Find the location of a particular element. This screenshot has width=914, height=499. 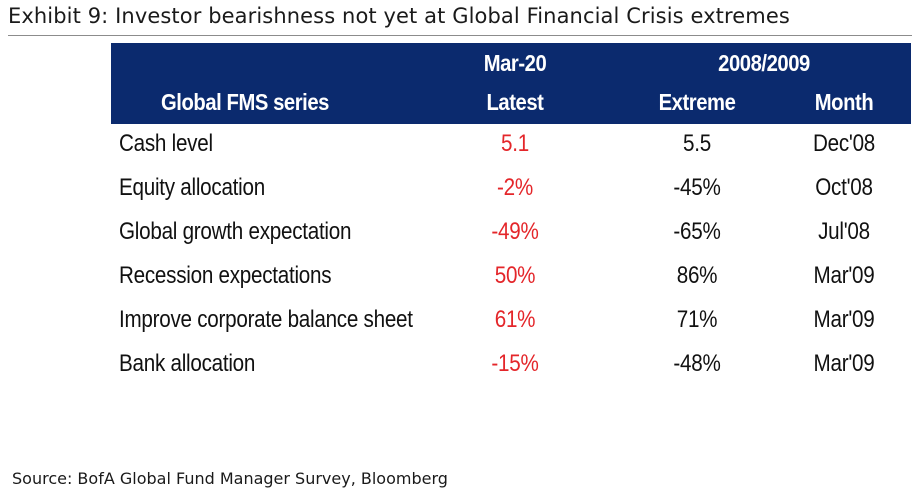

cell-extreme: 5.5 is located at coordinates (697, 143).